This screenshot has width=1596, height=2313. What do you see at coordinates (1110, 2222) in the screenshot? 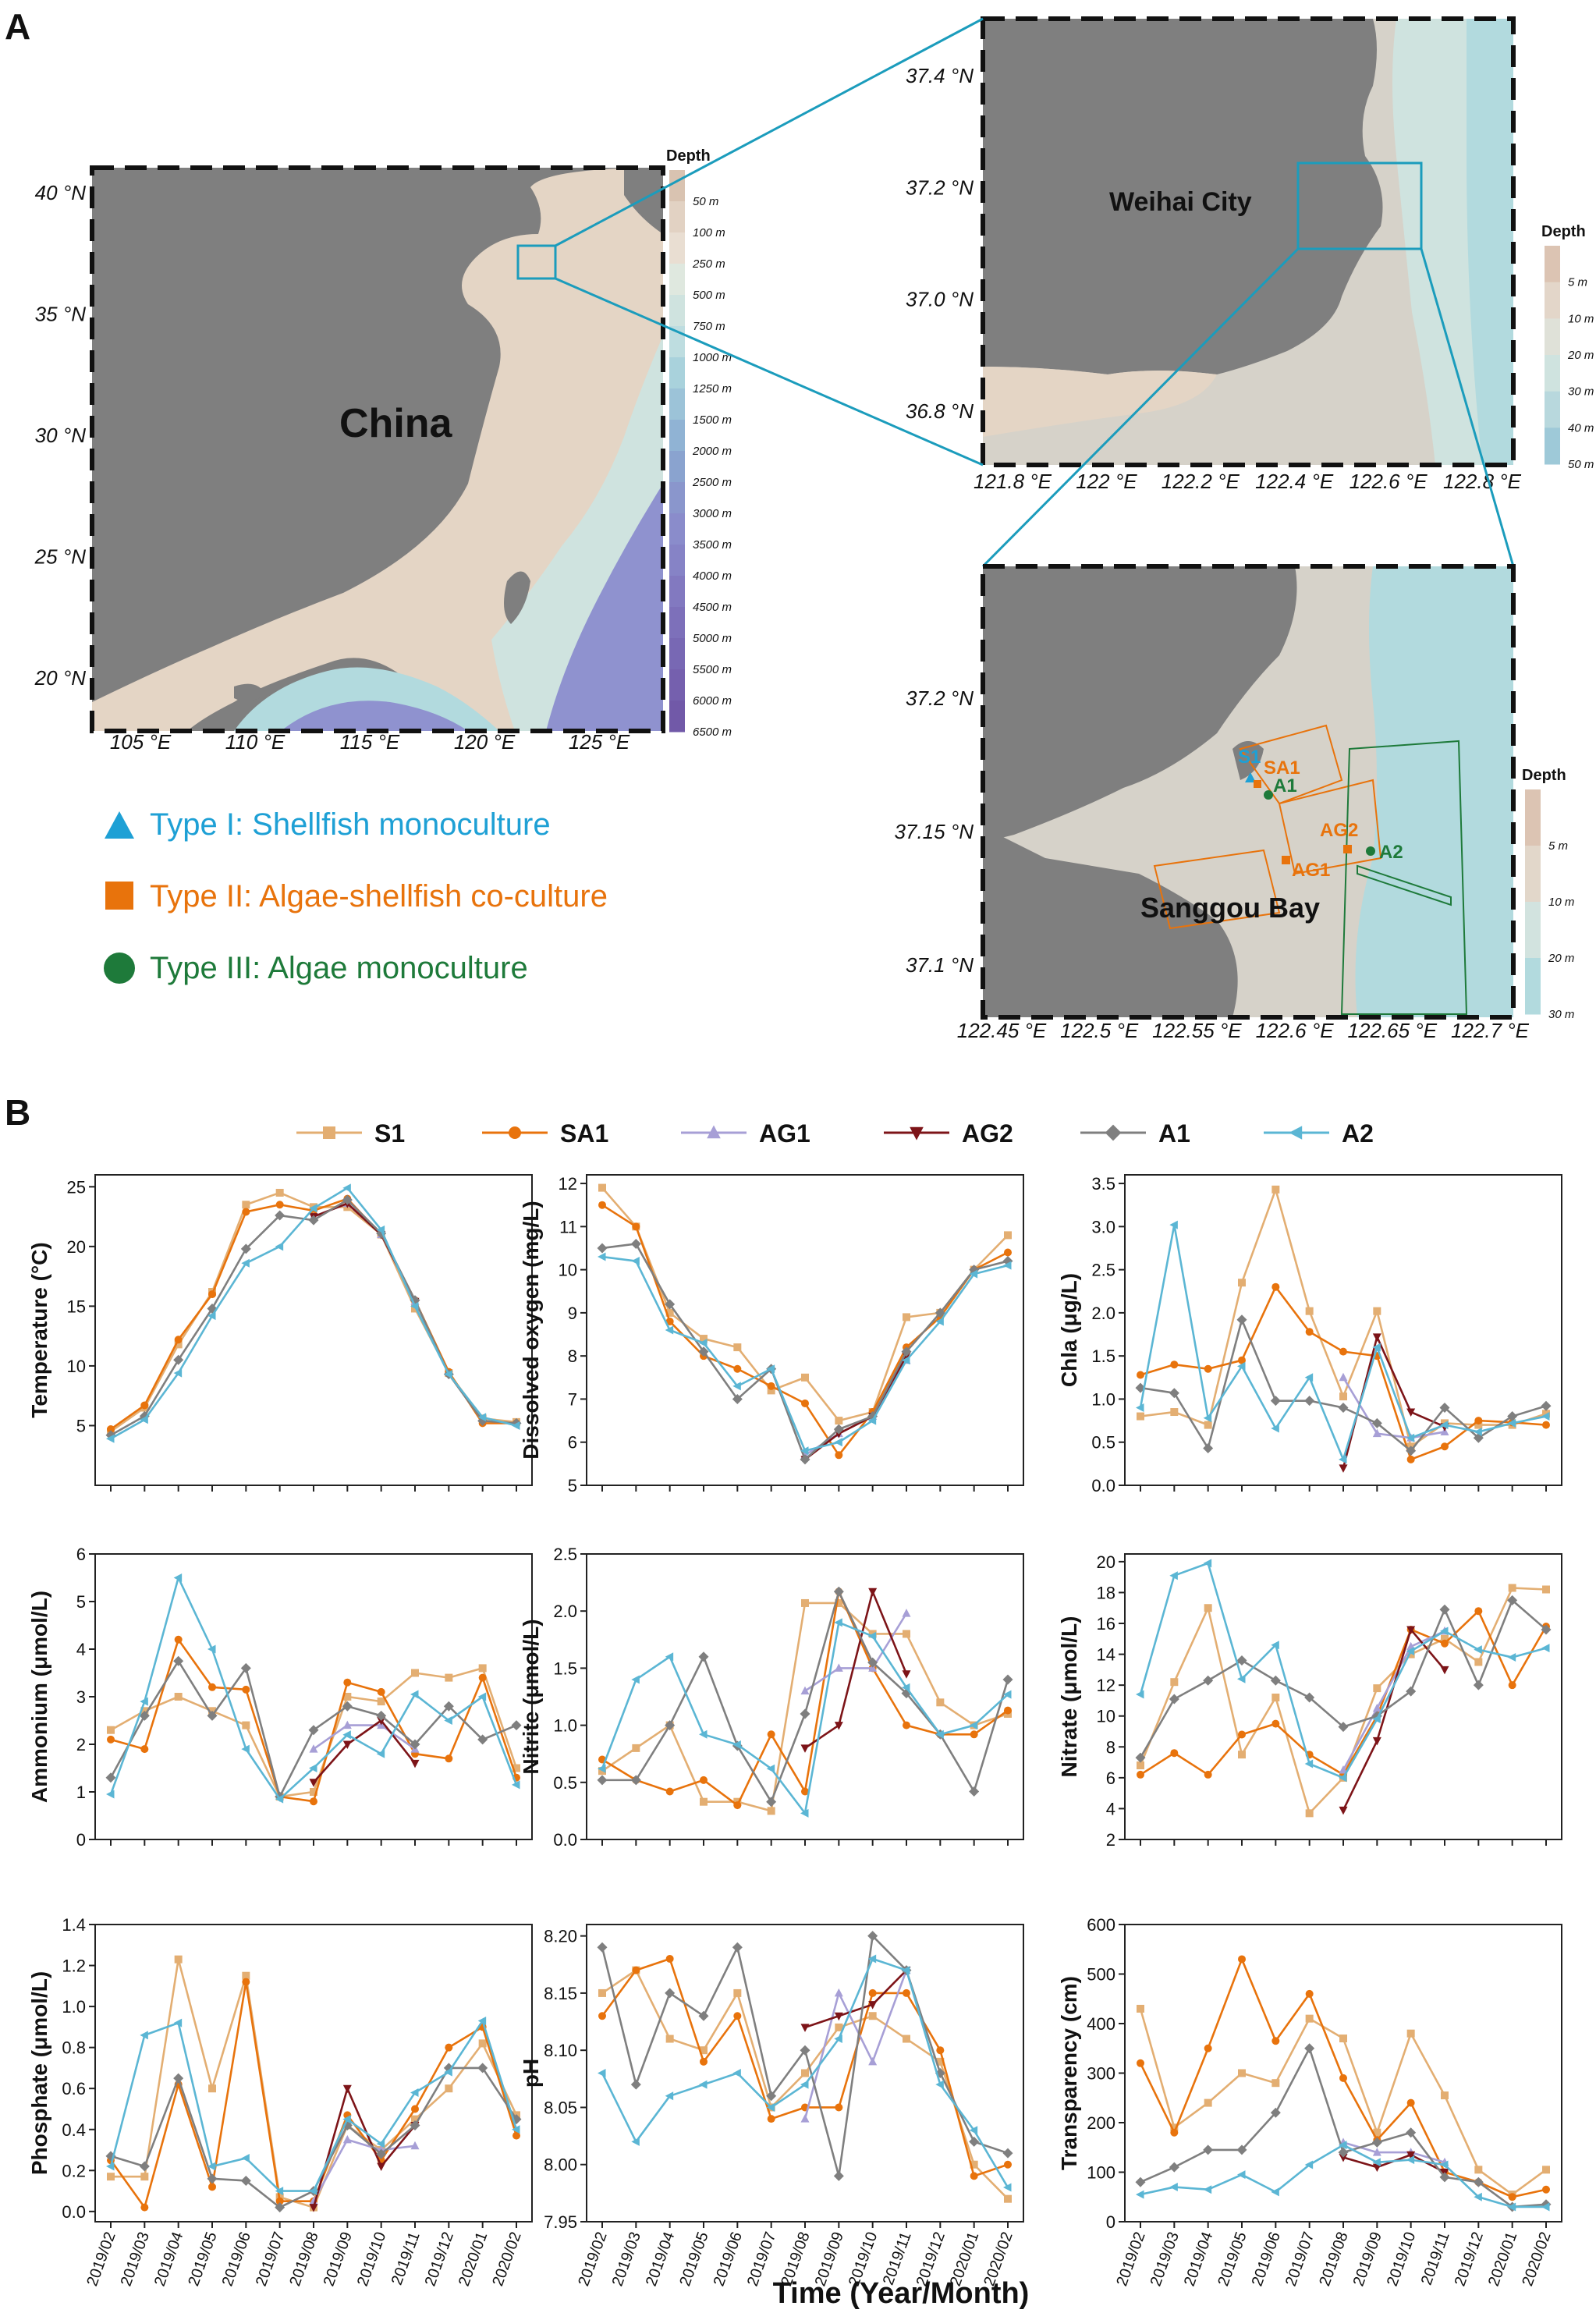
I see `y-tick-label: 0` at bounding box center [1110, 2222].